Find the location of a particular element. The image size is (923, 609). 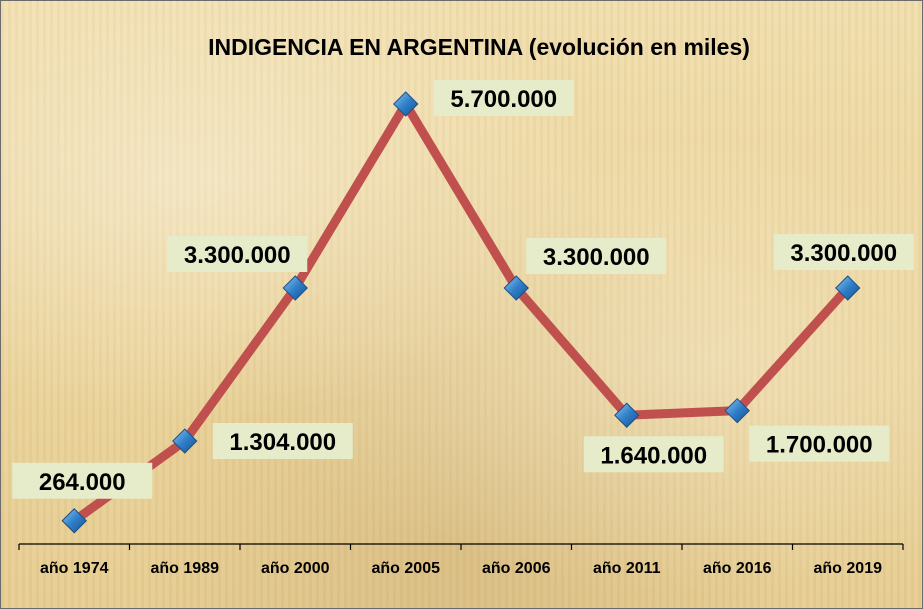

data-label-text: 264.000 is located at coordinates (82, 482).